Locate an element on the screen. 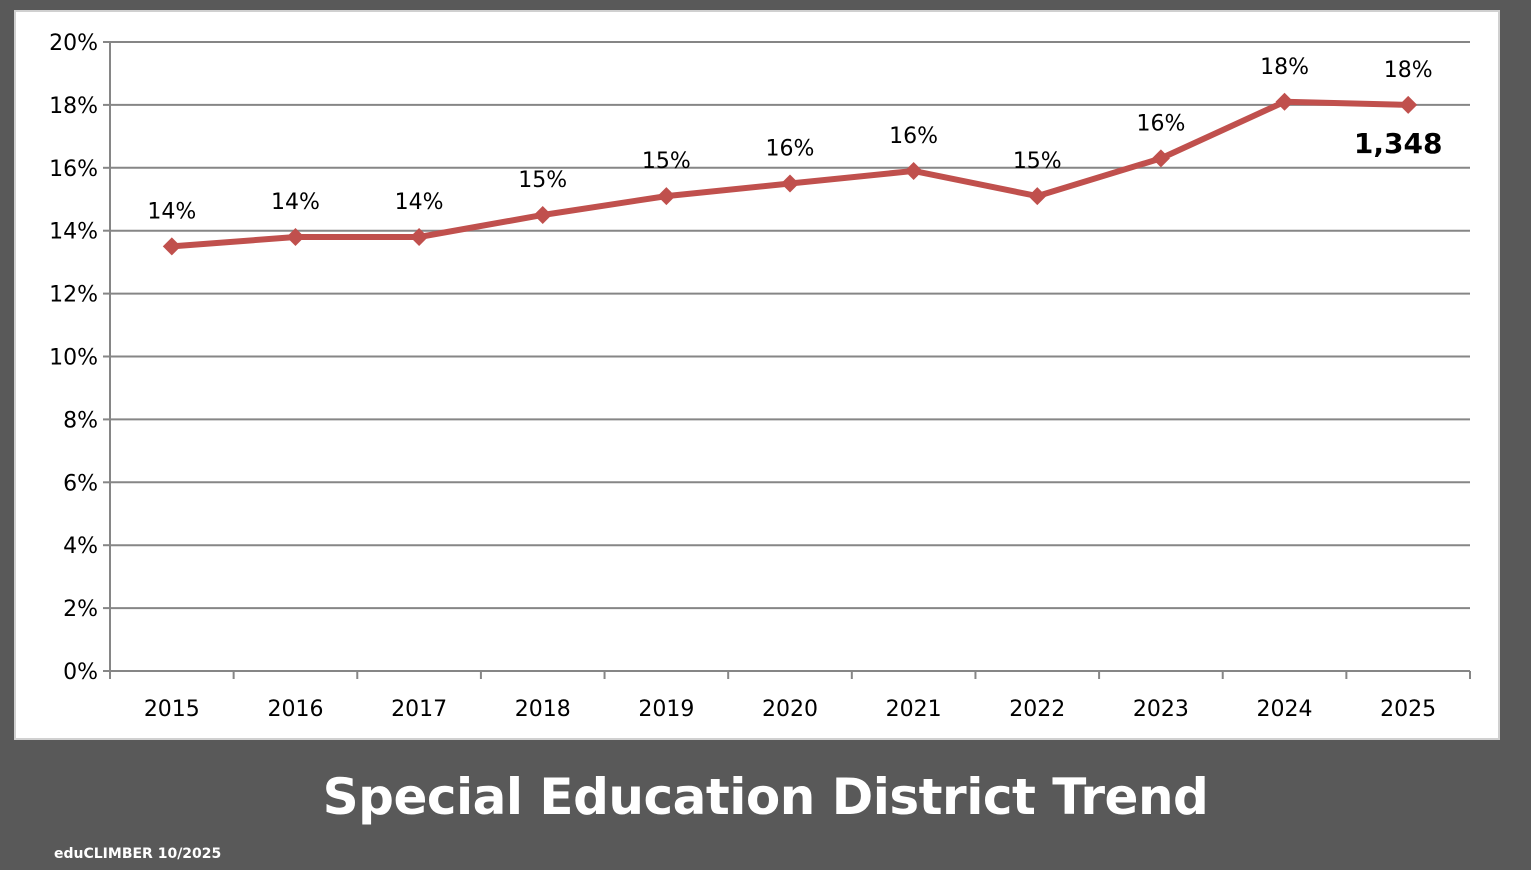  x-tick-label: 2015 is located at coordinates (172, 709).